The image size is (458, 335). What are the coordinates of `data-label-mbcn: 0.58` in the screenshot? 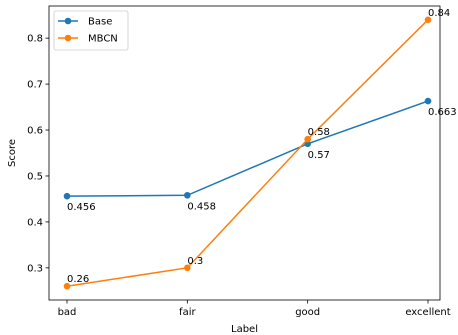 It's located at (319, 132).